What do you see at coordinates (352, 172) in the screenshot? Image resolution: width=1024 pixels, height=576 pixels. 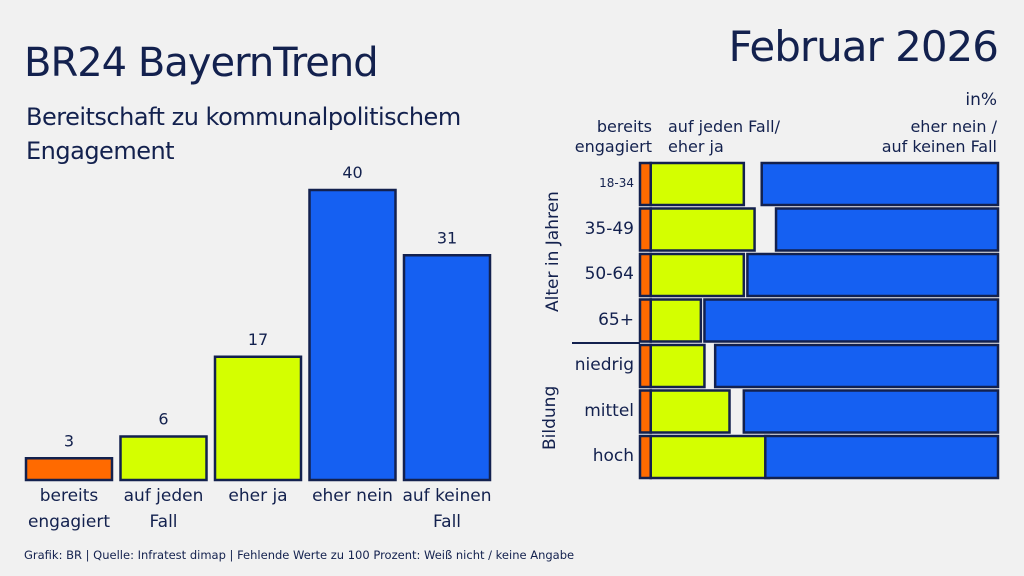 I see `bar-value-label-3: 40` at bounding box center [352, 172].